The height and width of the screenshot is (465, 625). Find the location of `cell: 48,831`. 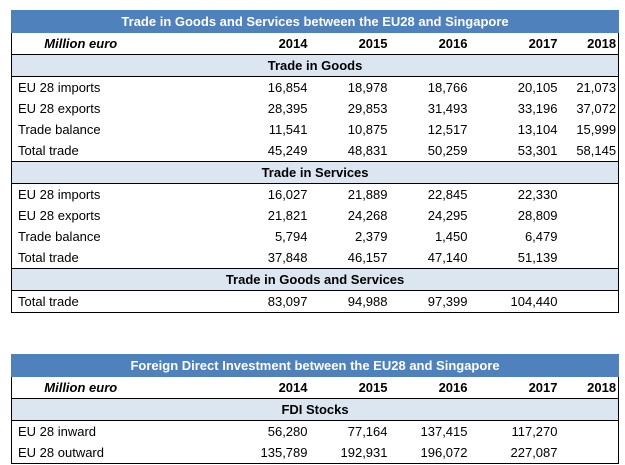

cell: 48,831 is located at coordinates (367, 150).